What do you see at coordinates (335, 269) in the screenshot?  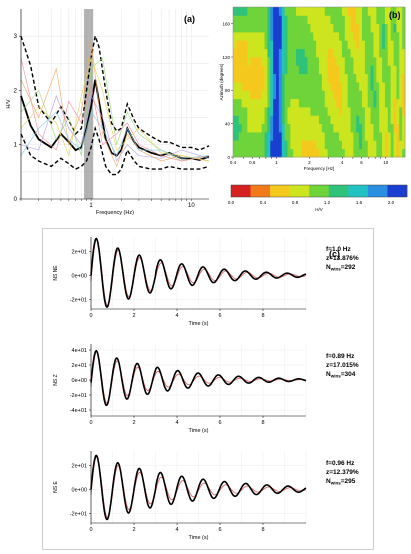 I see `windows-subscript: wins` at bounding box center [335, 269].